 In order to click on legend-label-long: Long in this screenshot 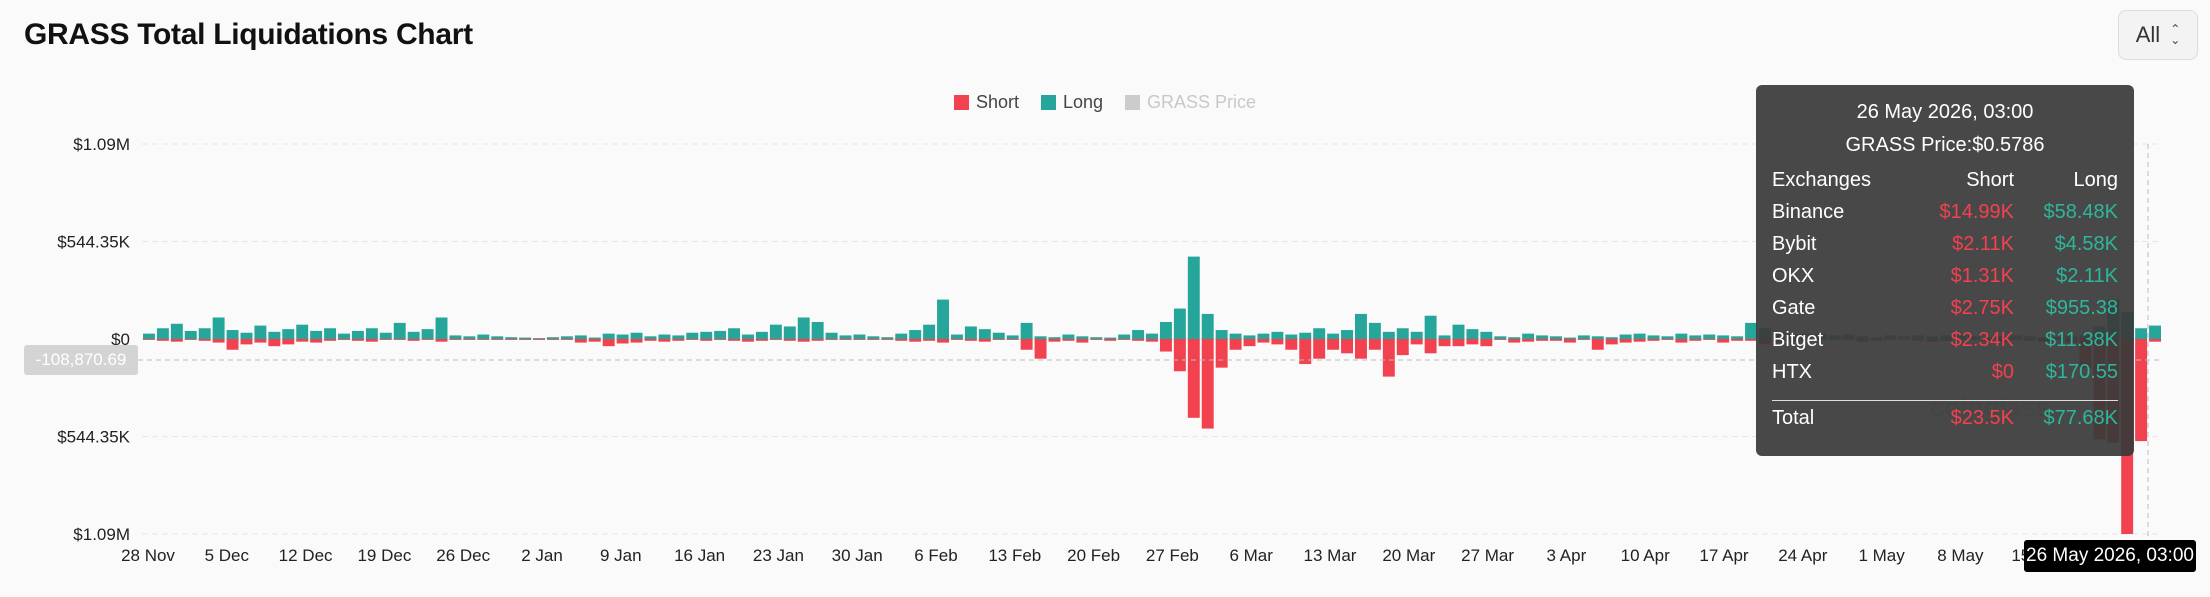, I will do `click(1083, 102)`.